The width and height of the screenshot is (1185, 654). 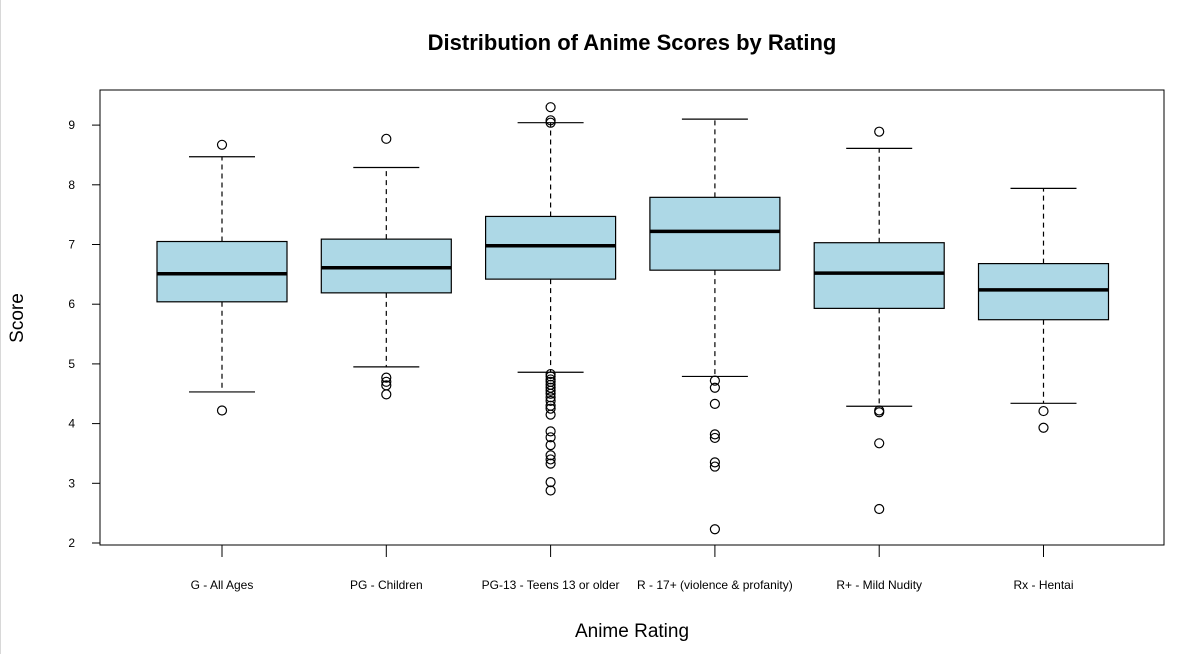 What do you see at coordinates (71, 543) in the screenshot?
I see `y-tick-label: 2` at bounding box center [71, 543].